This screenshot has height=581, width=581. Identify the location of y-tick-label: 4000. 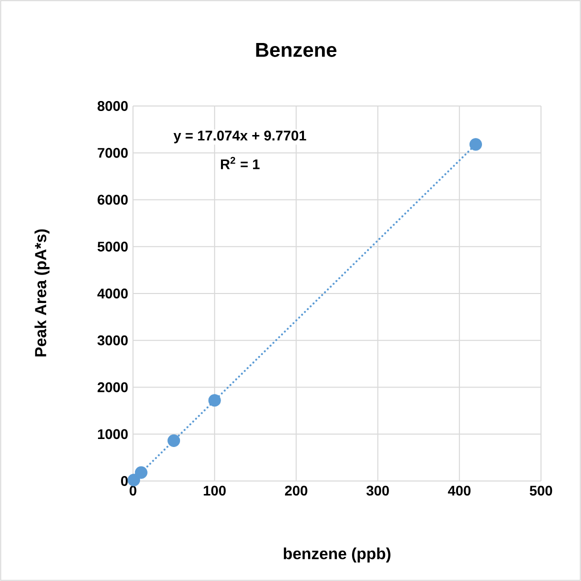
(112, 293).